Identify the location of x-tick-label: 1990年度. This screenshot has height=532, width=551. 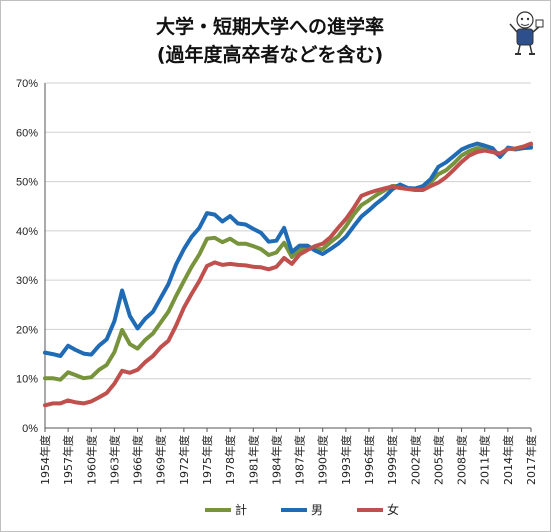
(323, 460).